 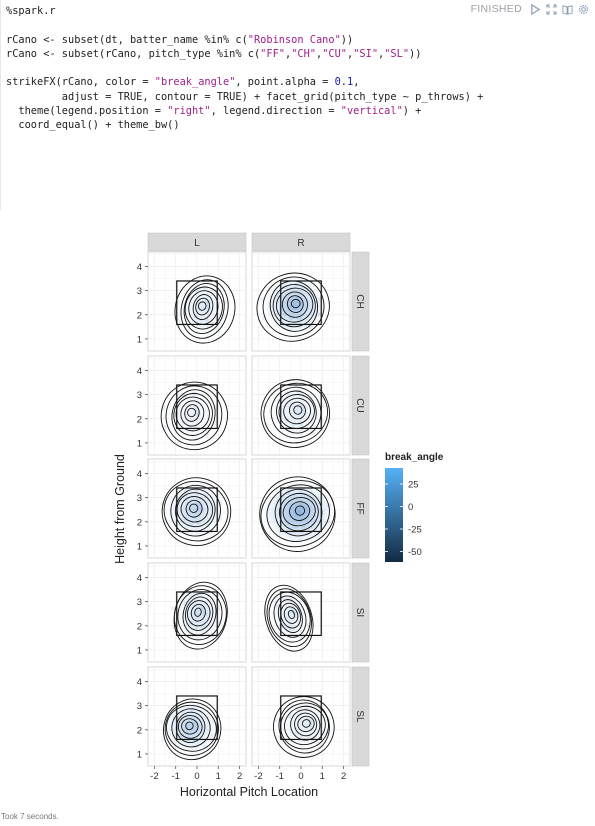 What do you see at coordinates (241, 125) in the screenshot?
I see `code-line: coord_equal() + theme_bw()` at bounding box center [241, 125].